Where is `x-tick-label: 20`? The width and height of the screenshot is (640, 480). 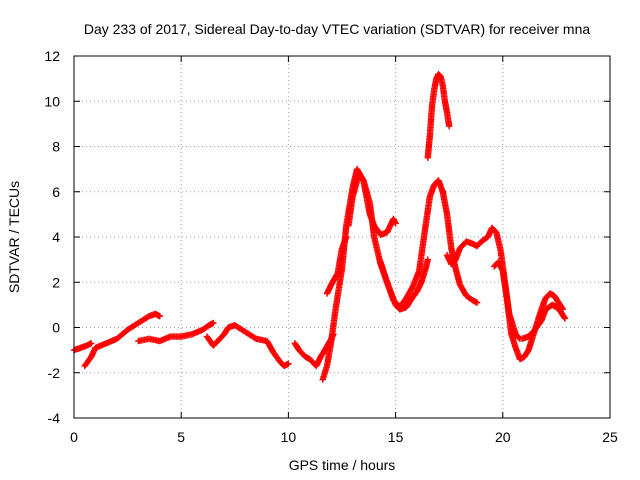
x-tick-label: 20 is located at coordinates (503, 437).